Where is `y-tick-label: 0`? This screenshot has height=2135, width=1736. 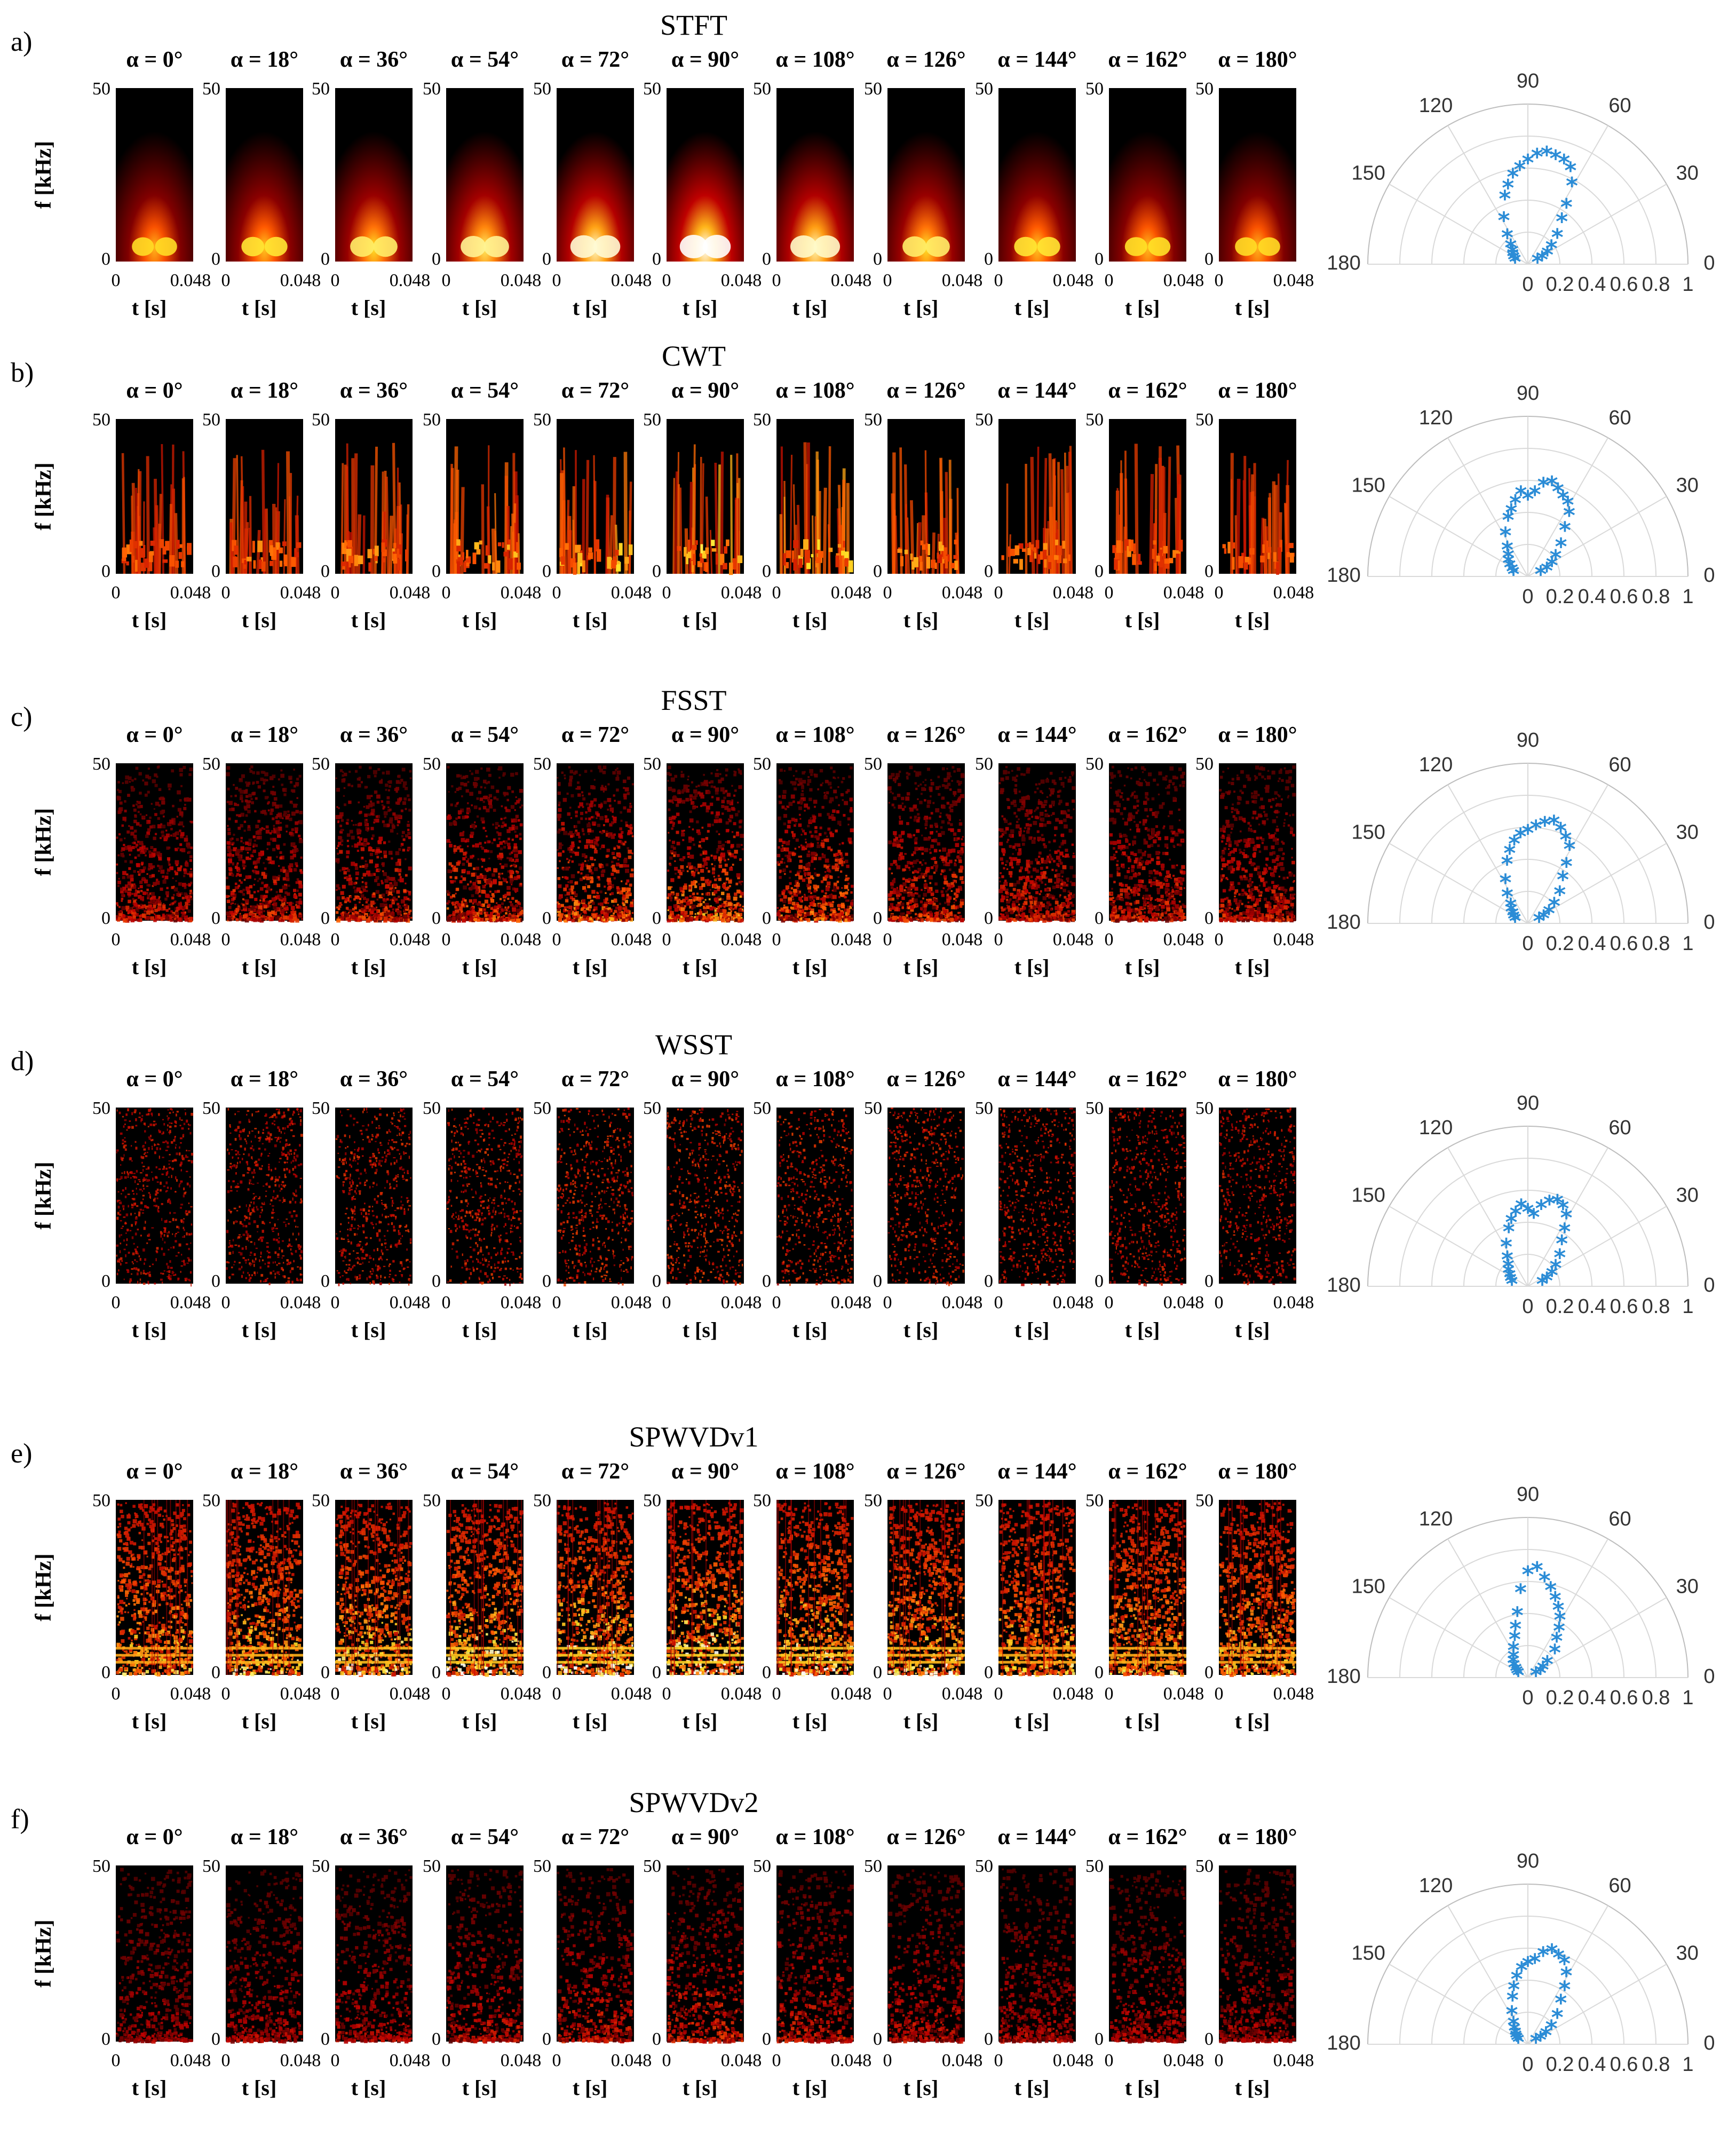
y-tick-label: 0 is located at coordinates (657, 918).